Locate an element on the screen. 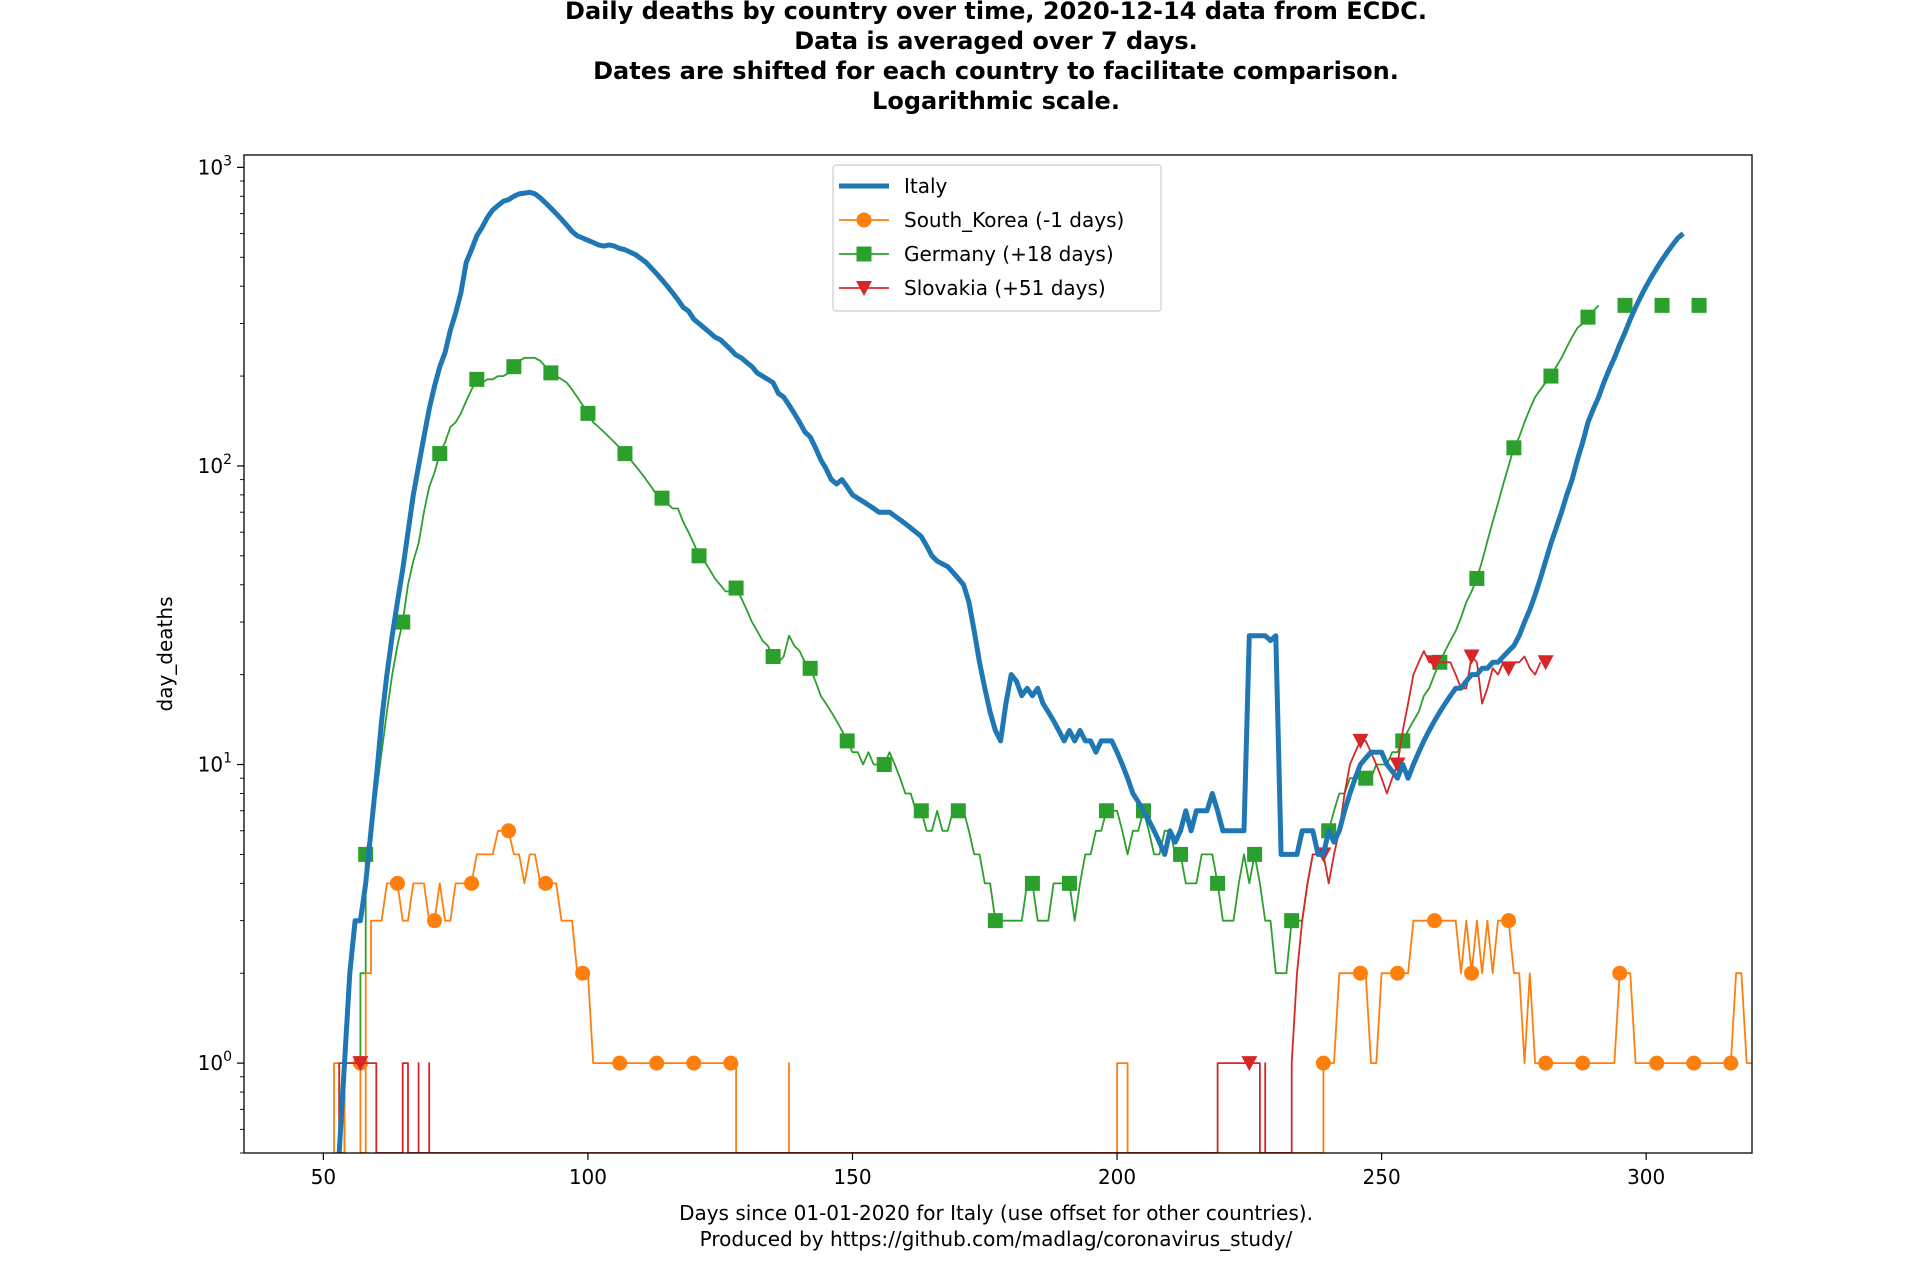 The width and height of the screenshot is (1920, 1280). legend-entry: Germany (+18 days) is located at coordinates (976, 254).